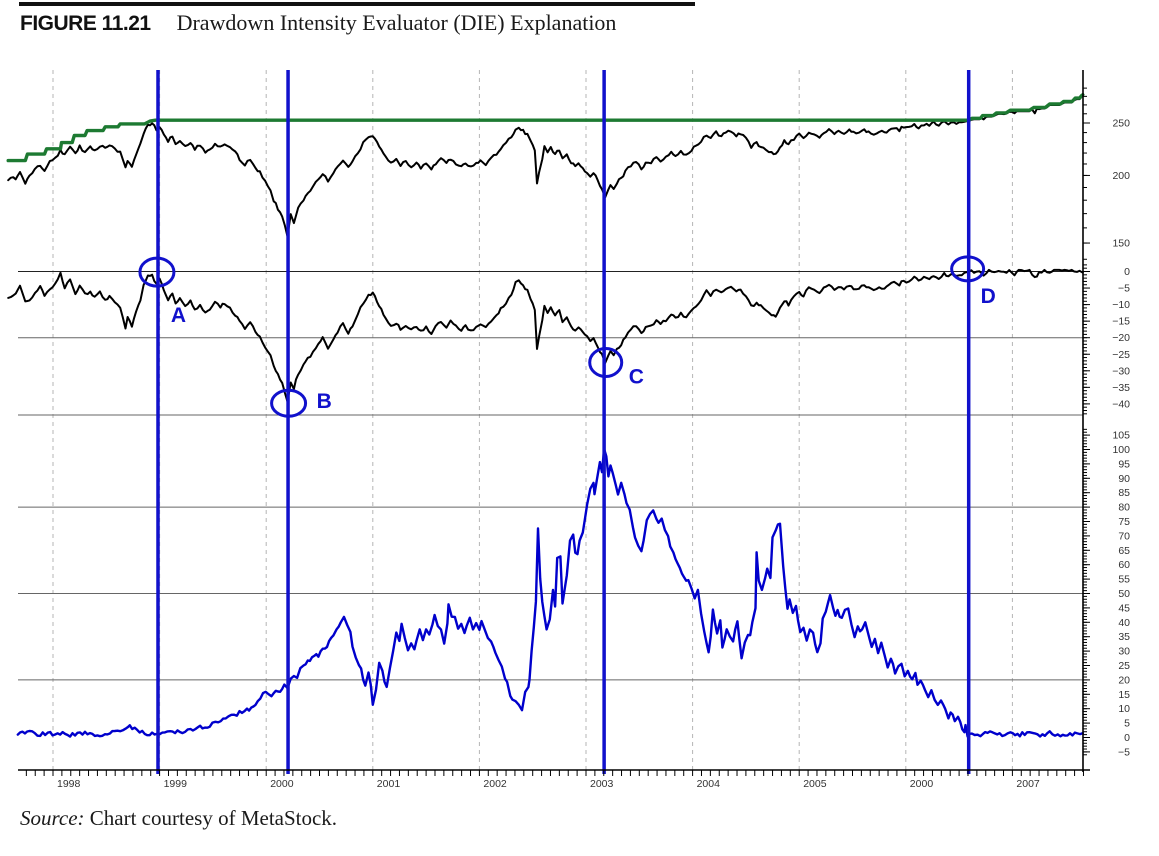  I want to click on die-tick-label-105: 105, so click(1121, 436).